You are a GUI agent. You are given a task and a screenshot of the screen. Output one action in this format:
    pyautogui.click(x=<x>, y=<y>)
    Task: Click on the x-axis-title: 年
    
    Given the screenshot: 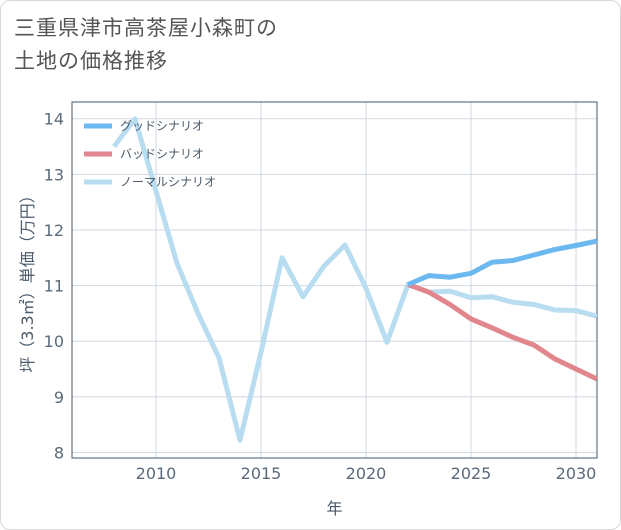 What is the action you would take?
    pyautogui.click(x=334, y=508)
    